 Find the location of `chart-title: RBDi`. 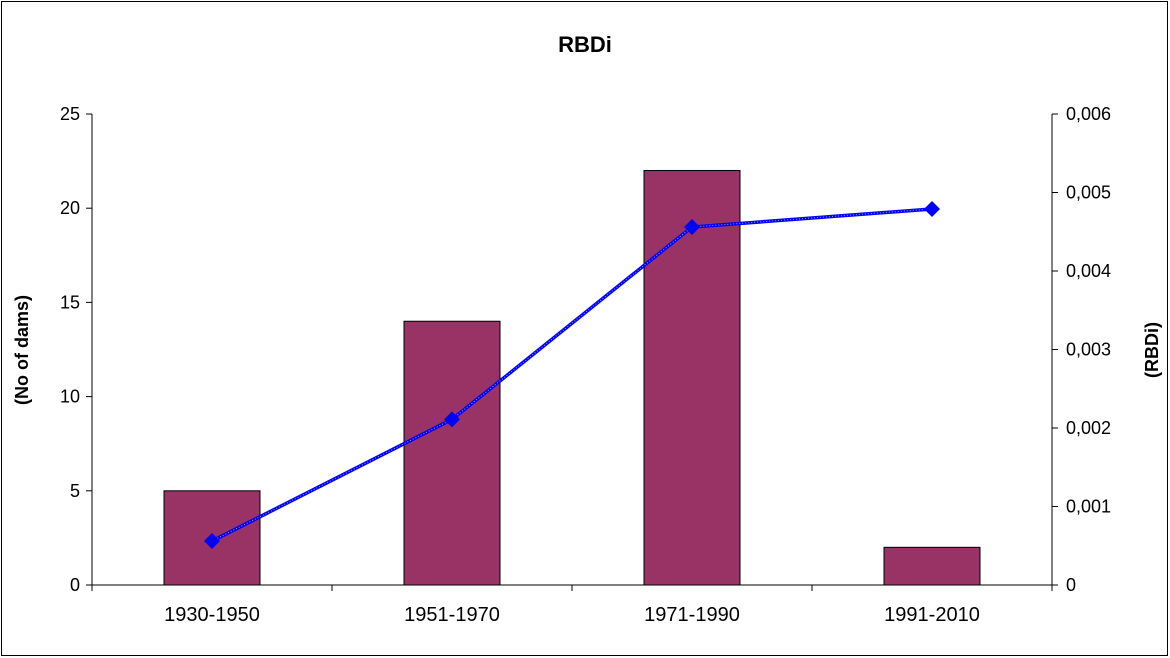

chart-title: RBDi is located at coordinates (585, 44).